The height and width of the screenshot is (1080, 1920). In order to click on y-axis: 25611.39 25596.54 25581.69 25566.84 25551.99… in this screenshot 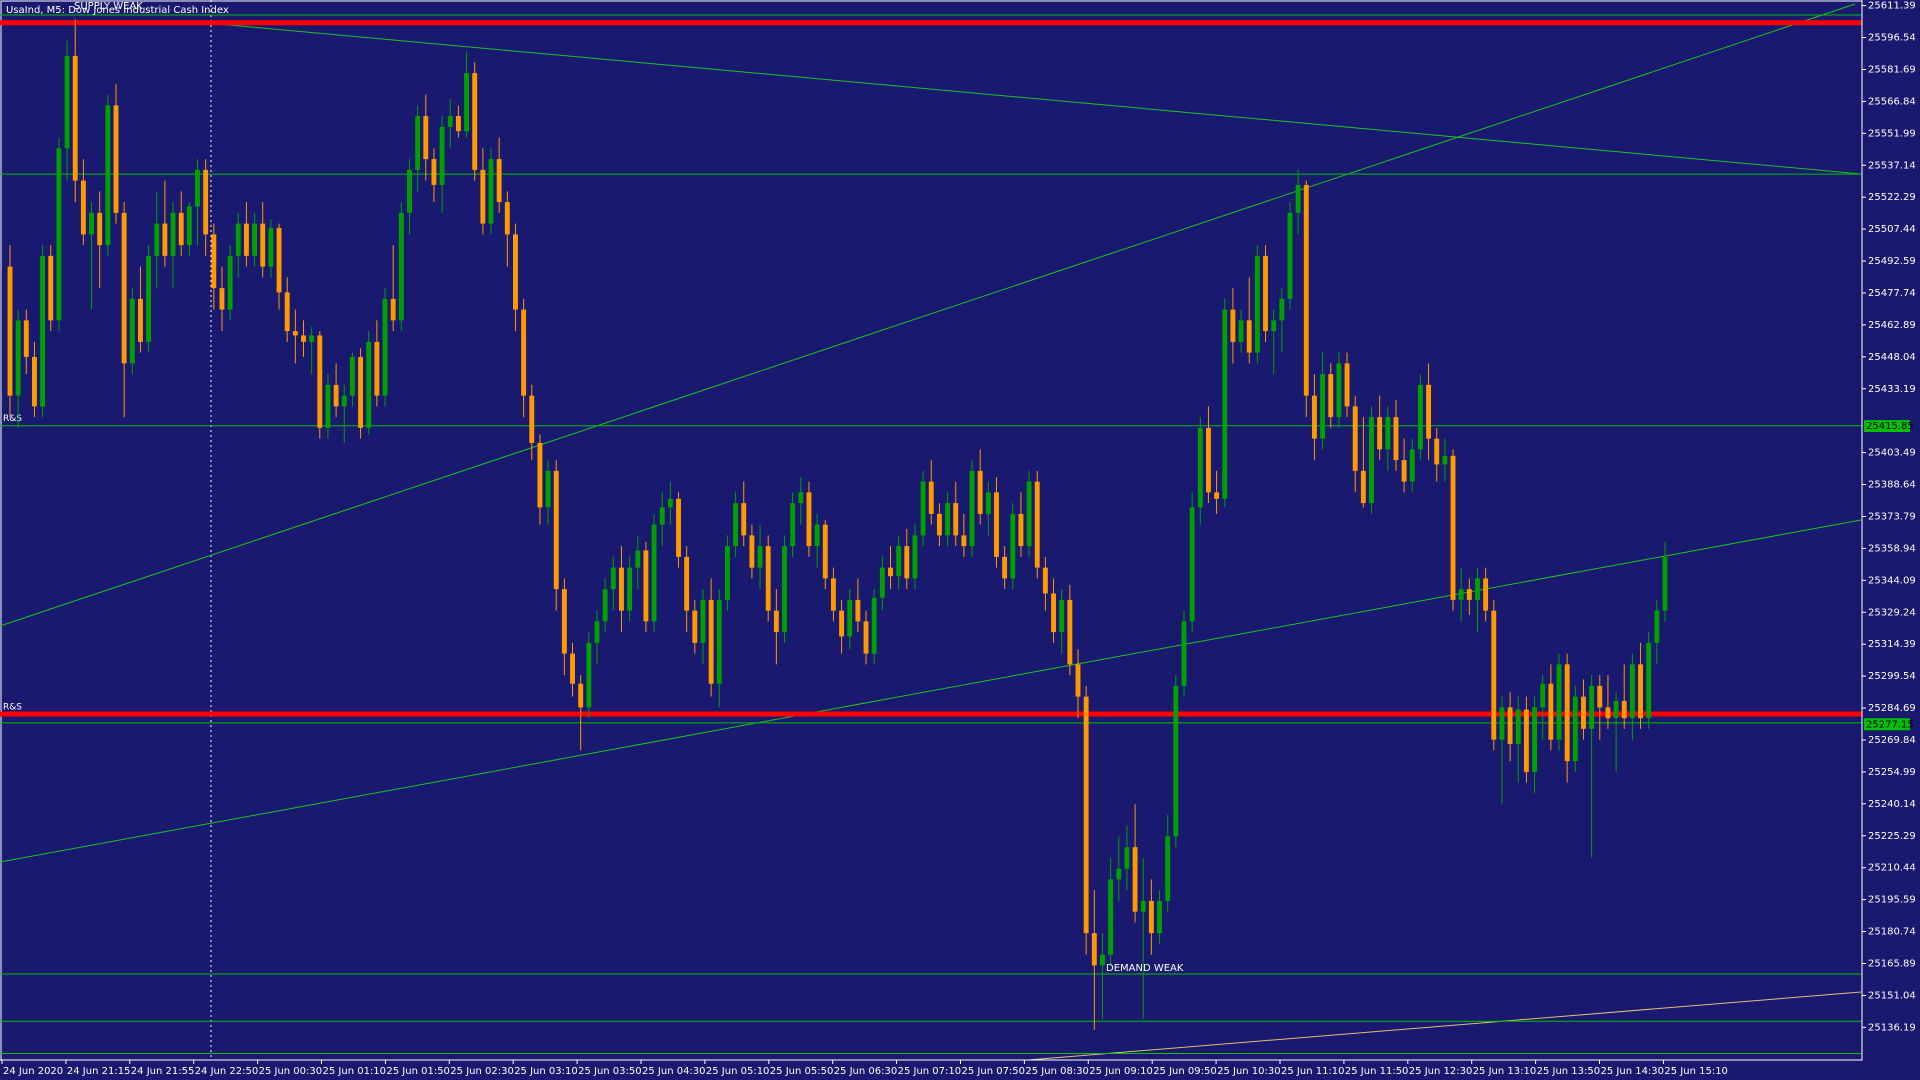, I will do `click(1888, 530)`.